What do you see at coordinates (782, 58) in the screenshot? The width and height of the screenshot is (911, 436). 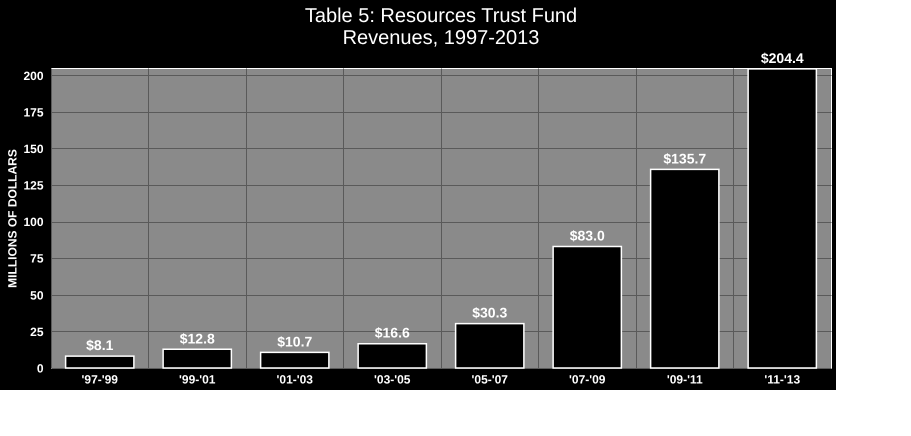 I see `data-label: $204.4` at bounding box center [782, 58].